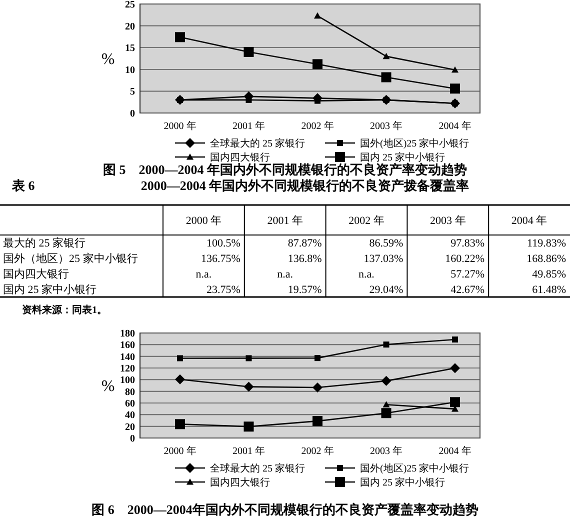 Image resolution: width=570 pixels, height=522 pixels. I want to click on data-label: 136.8%, so click(305, 259).